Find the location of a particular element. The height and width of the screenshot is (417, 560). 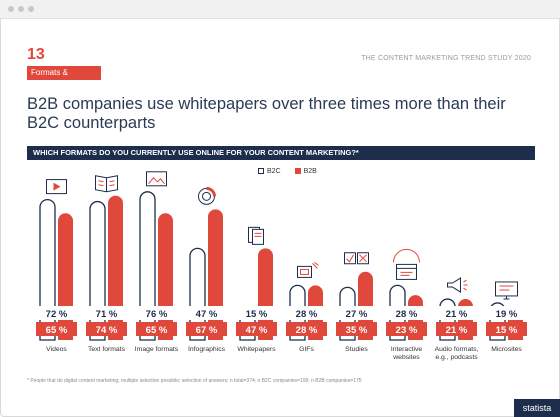

data-label-b2c: 72 % is located at coordinates (57, 314).